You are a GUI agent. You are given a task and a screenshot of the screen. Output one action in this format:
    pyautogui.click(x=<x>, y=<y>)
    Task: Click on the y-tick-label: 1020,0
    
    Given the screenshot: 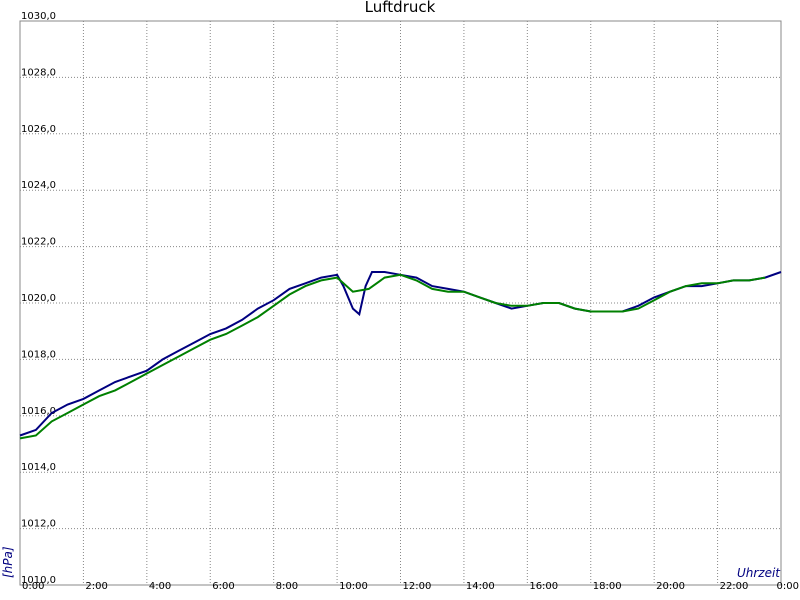 What is the action you would take?
    pyautogui.click(x=38, y=298)
    